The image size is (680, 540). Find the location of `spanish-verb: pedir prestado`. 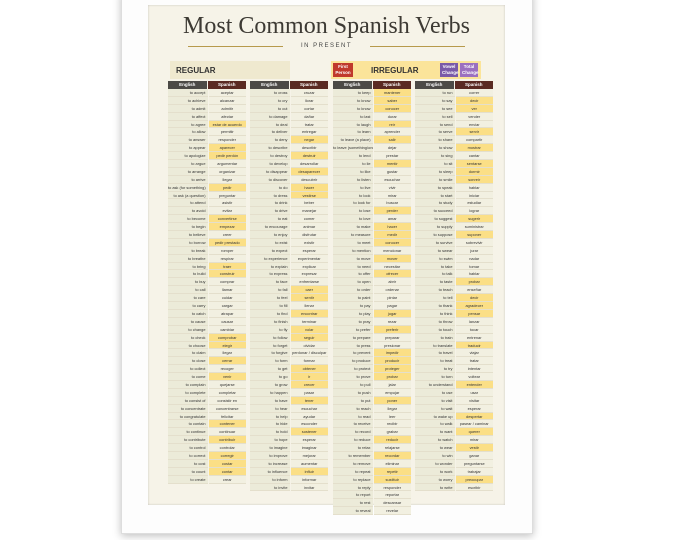

spanish-verb: pedir prestado is located at coordinates (227, 242).